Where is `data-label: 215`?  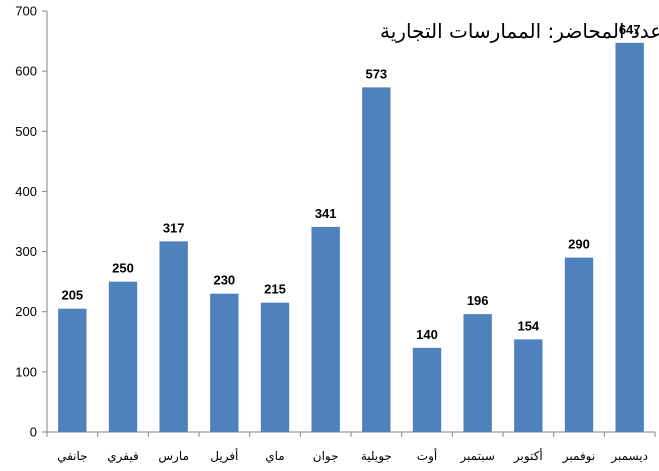 data-label: 215 is located at coordinates (275, 289).